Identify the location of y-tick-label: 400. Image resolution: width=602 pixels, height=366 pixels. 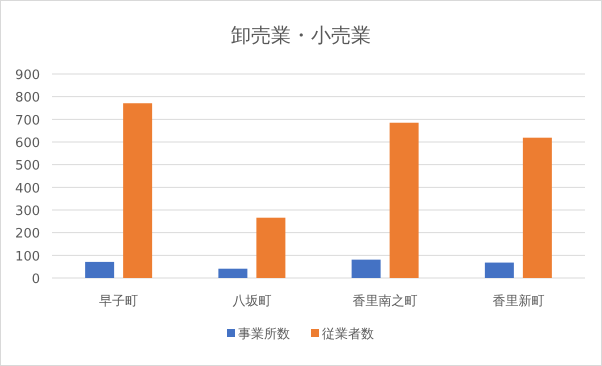
(27, 188).